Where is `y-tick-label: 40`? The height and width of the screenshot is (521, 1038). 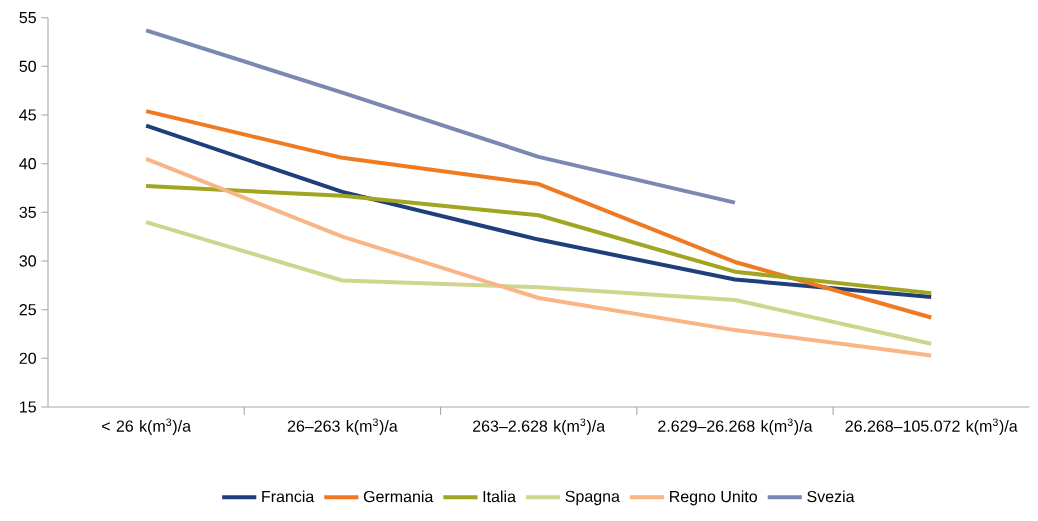 y-tick-label: 40 is located at coordinates (27, 164).